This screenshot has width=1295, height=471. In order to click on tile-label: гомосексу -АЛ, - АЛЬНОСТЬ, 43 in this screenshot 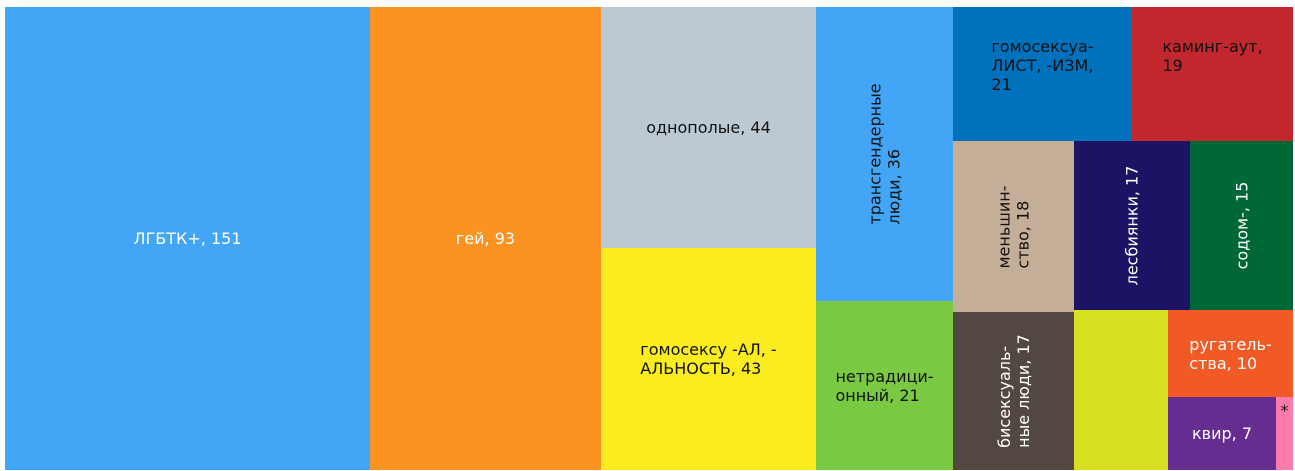, I will do `click(708, 359)`.